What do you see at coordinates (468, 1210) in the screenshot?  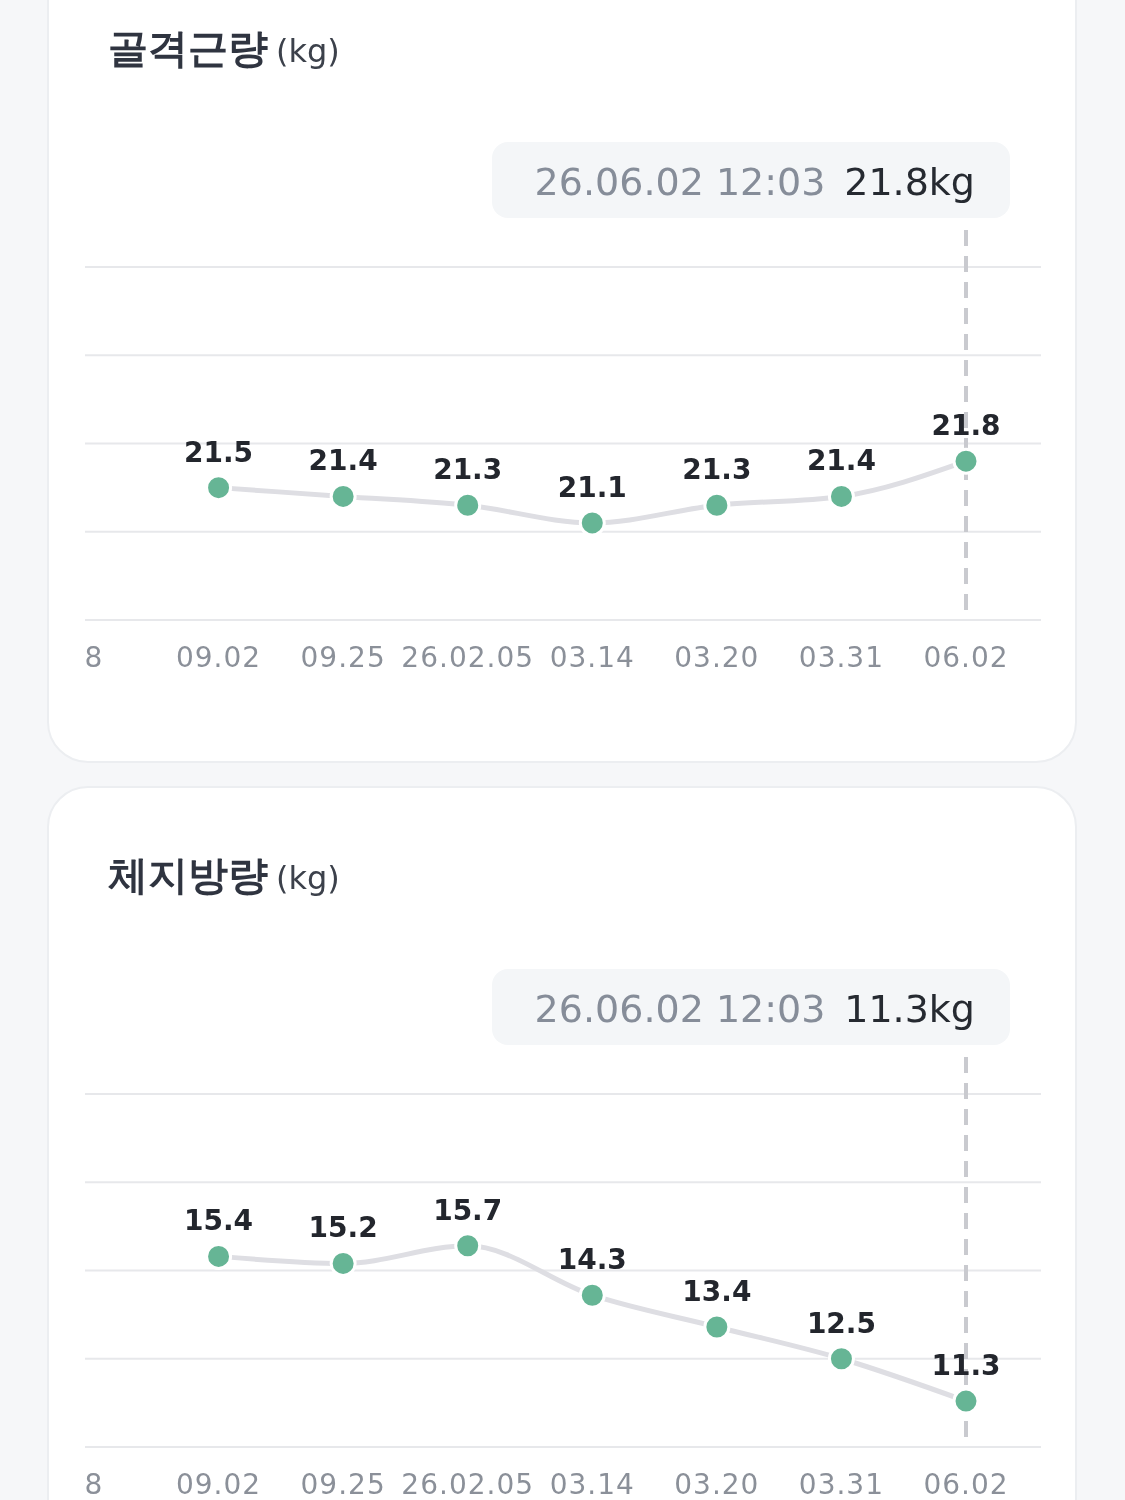 I see `data-label: 15.7` at bounding box center [468, 1210].